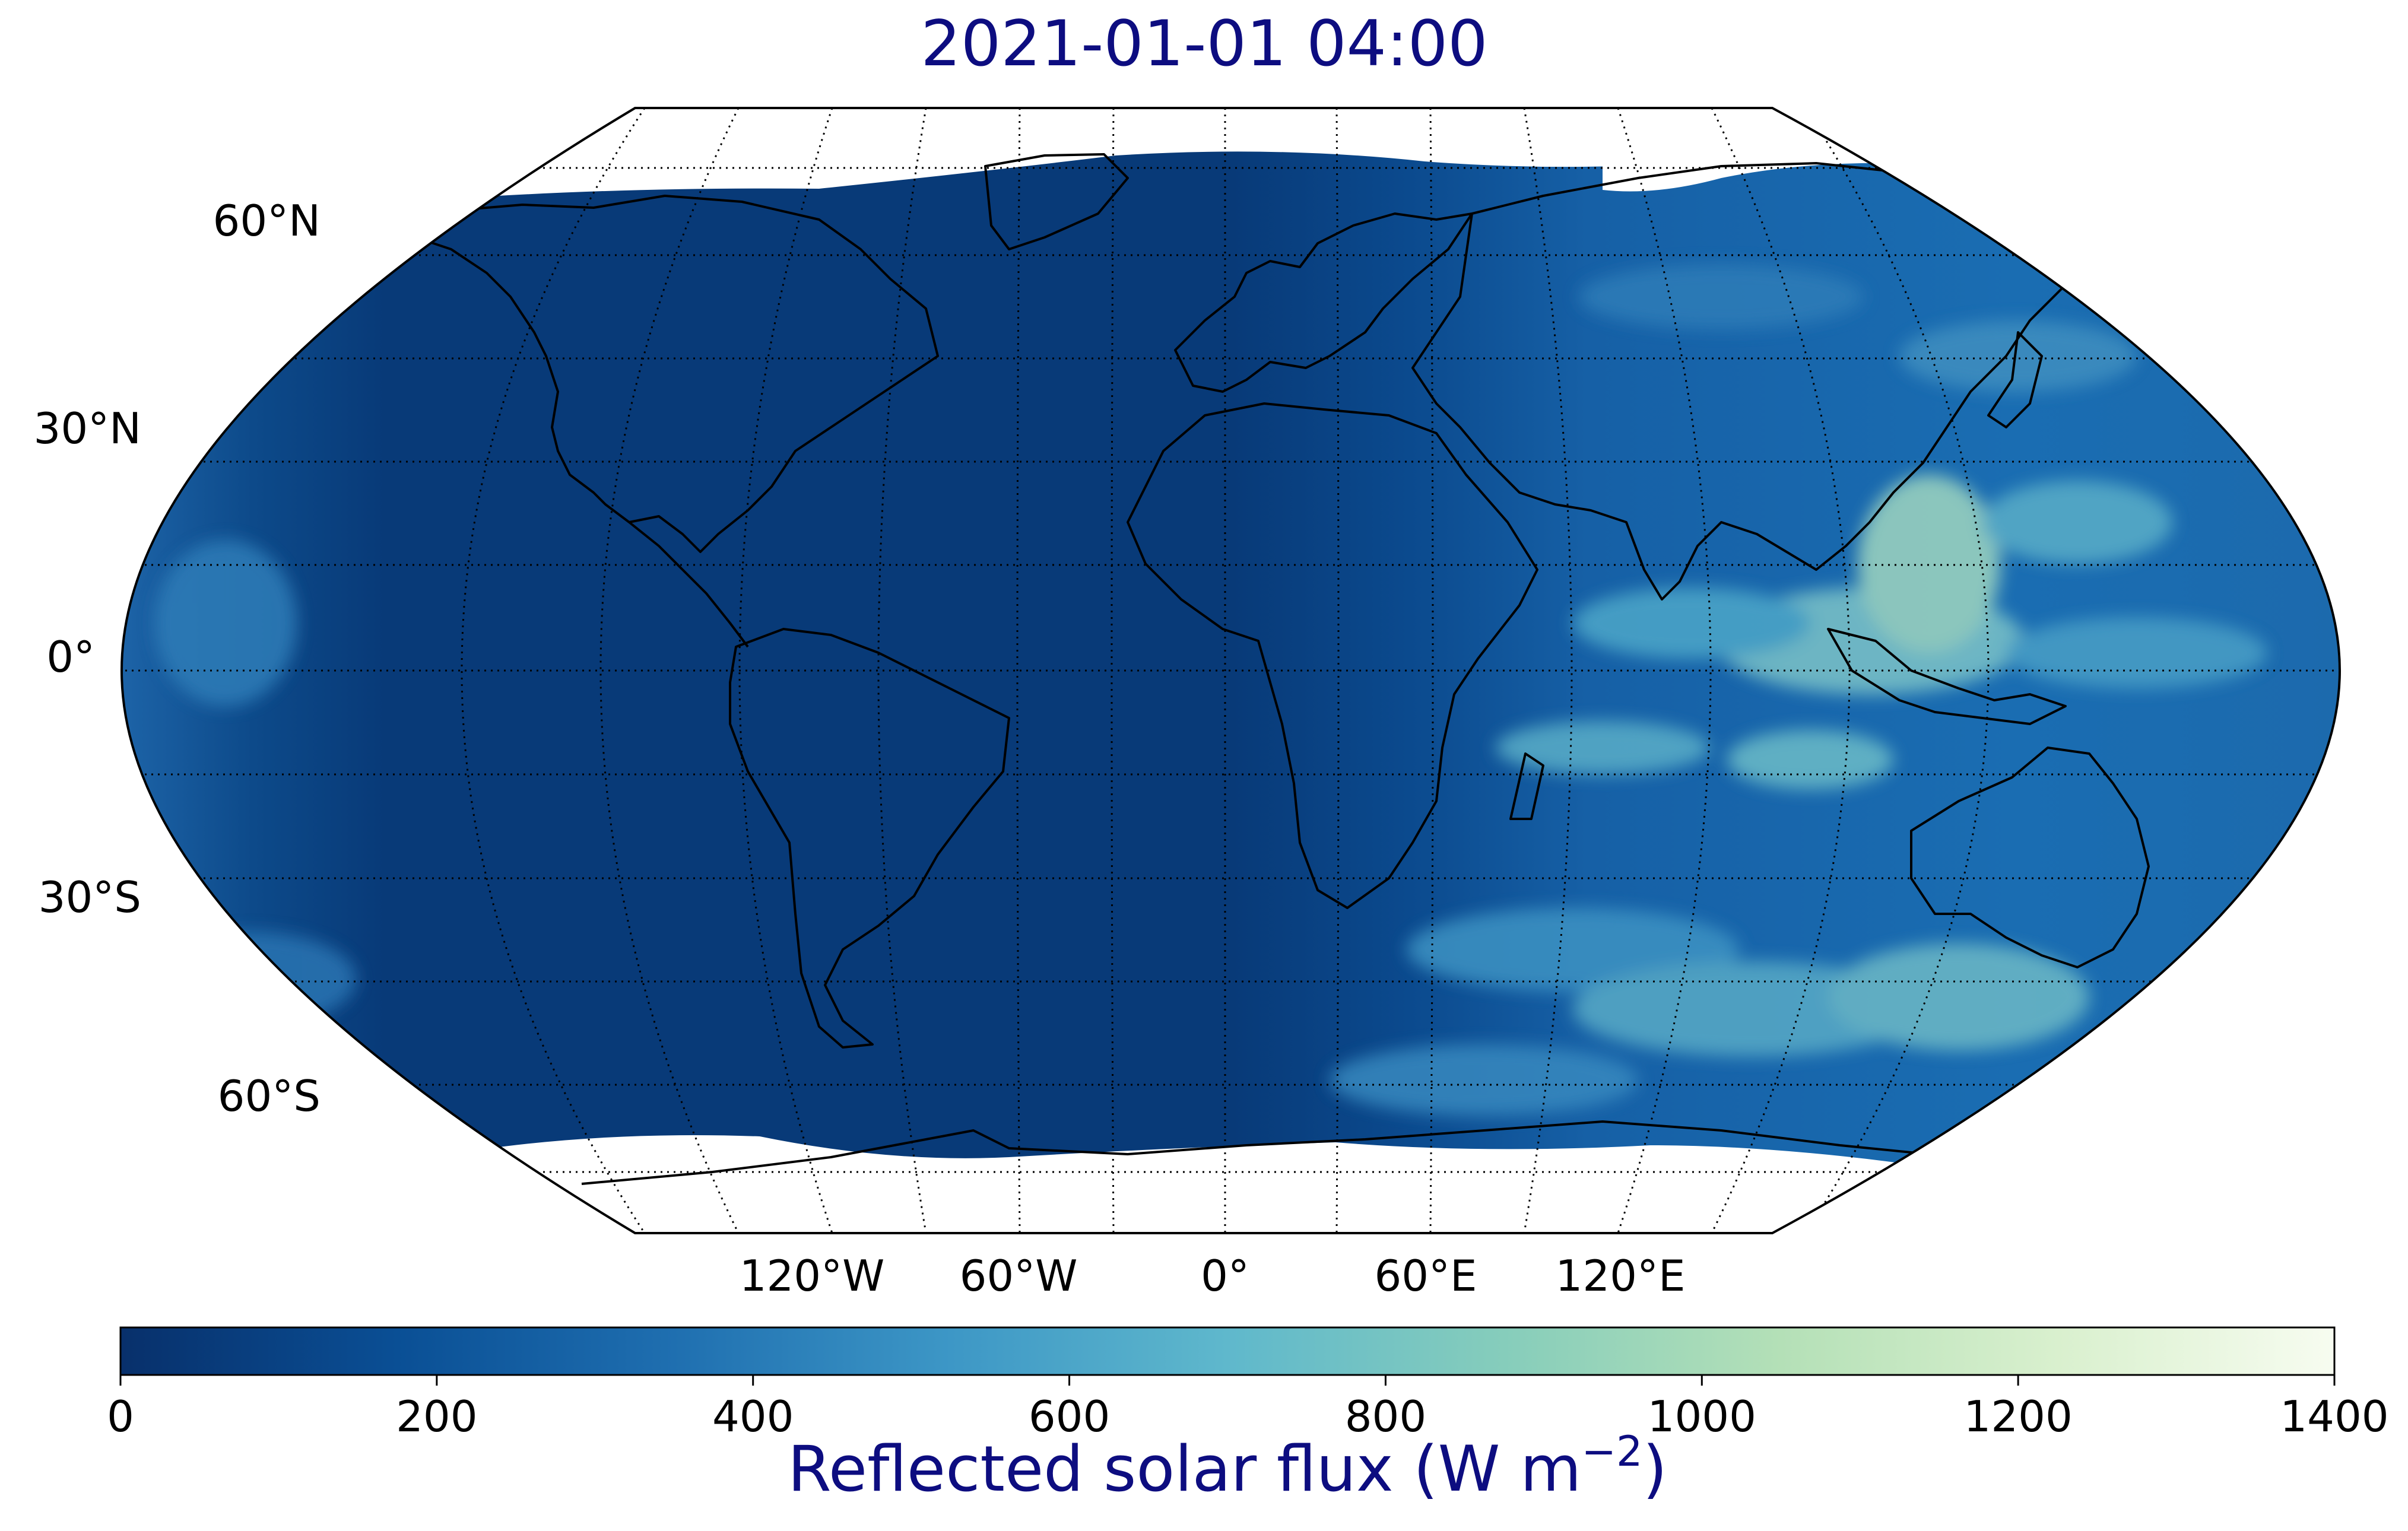 The image size is (2408, 1531). I want to click on lat-label-30s: 30°S, so click(90, 897).